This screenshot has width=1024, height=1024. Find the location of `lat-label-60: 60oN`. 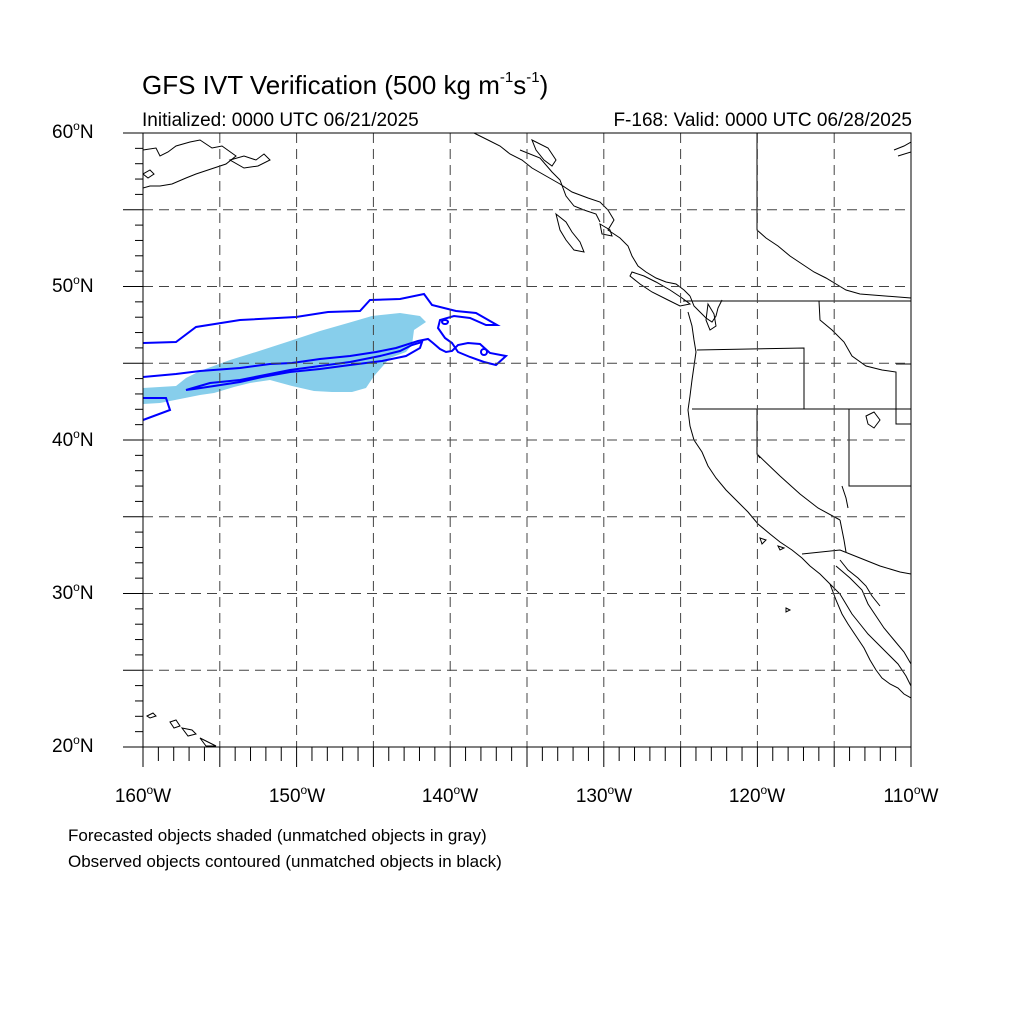

lat-label-60: 60oN is located at coordinates (73, 131).